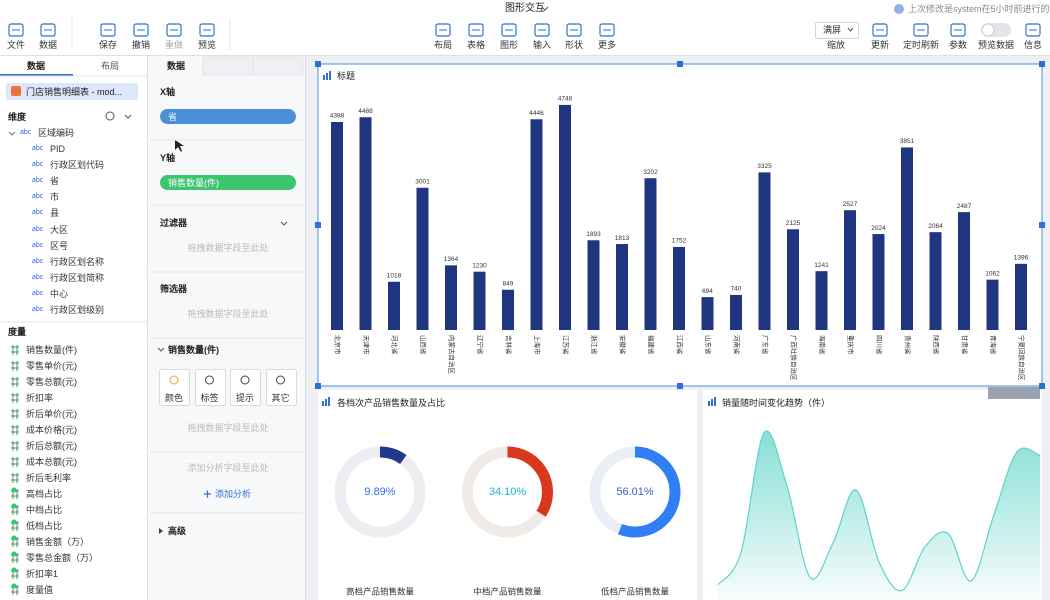 This screenshot has width=1050, height=600. What do you see at coordinates (58, 542) in the screenshot?
I see `measure-field: 销售金额（万）` at bounding box center [58, 542].